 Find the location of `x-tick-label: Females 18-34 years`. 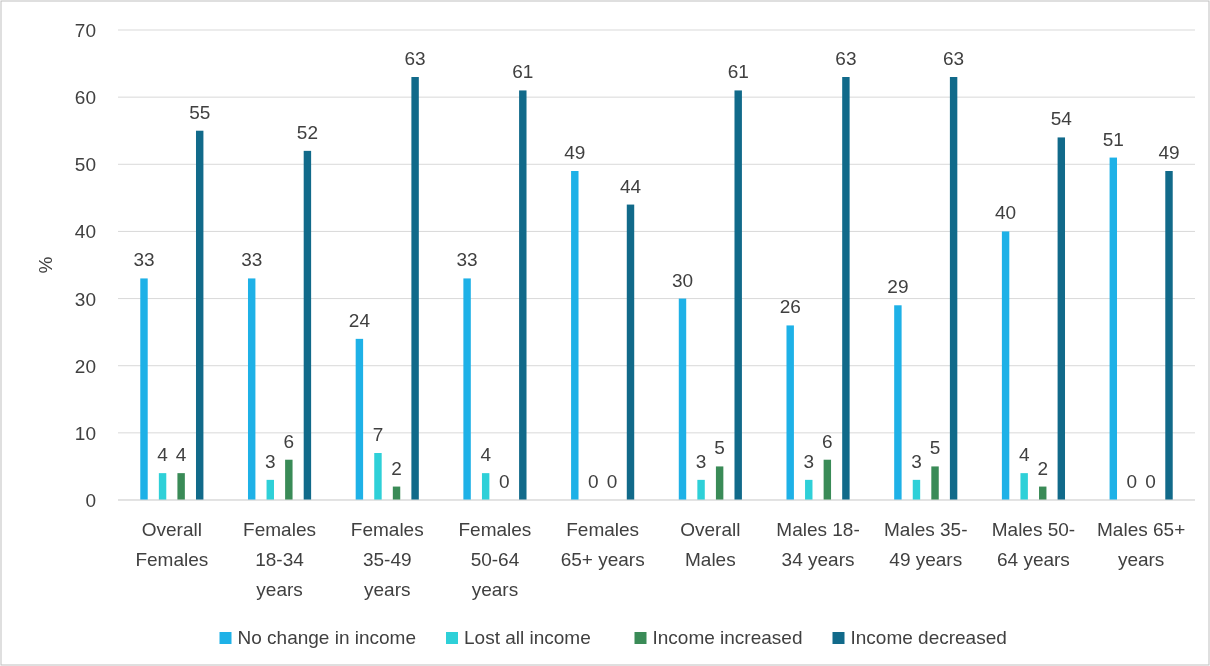

x-tick-label: Females 18-34 years is located at coordinates (279, 559).